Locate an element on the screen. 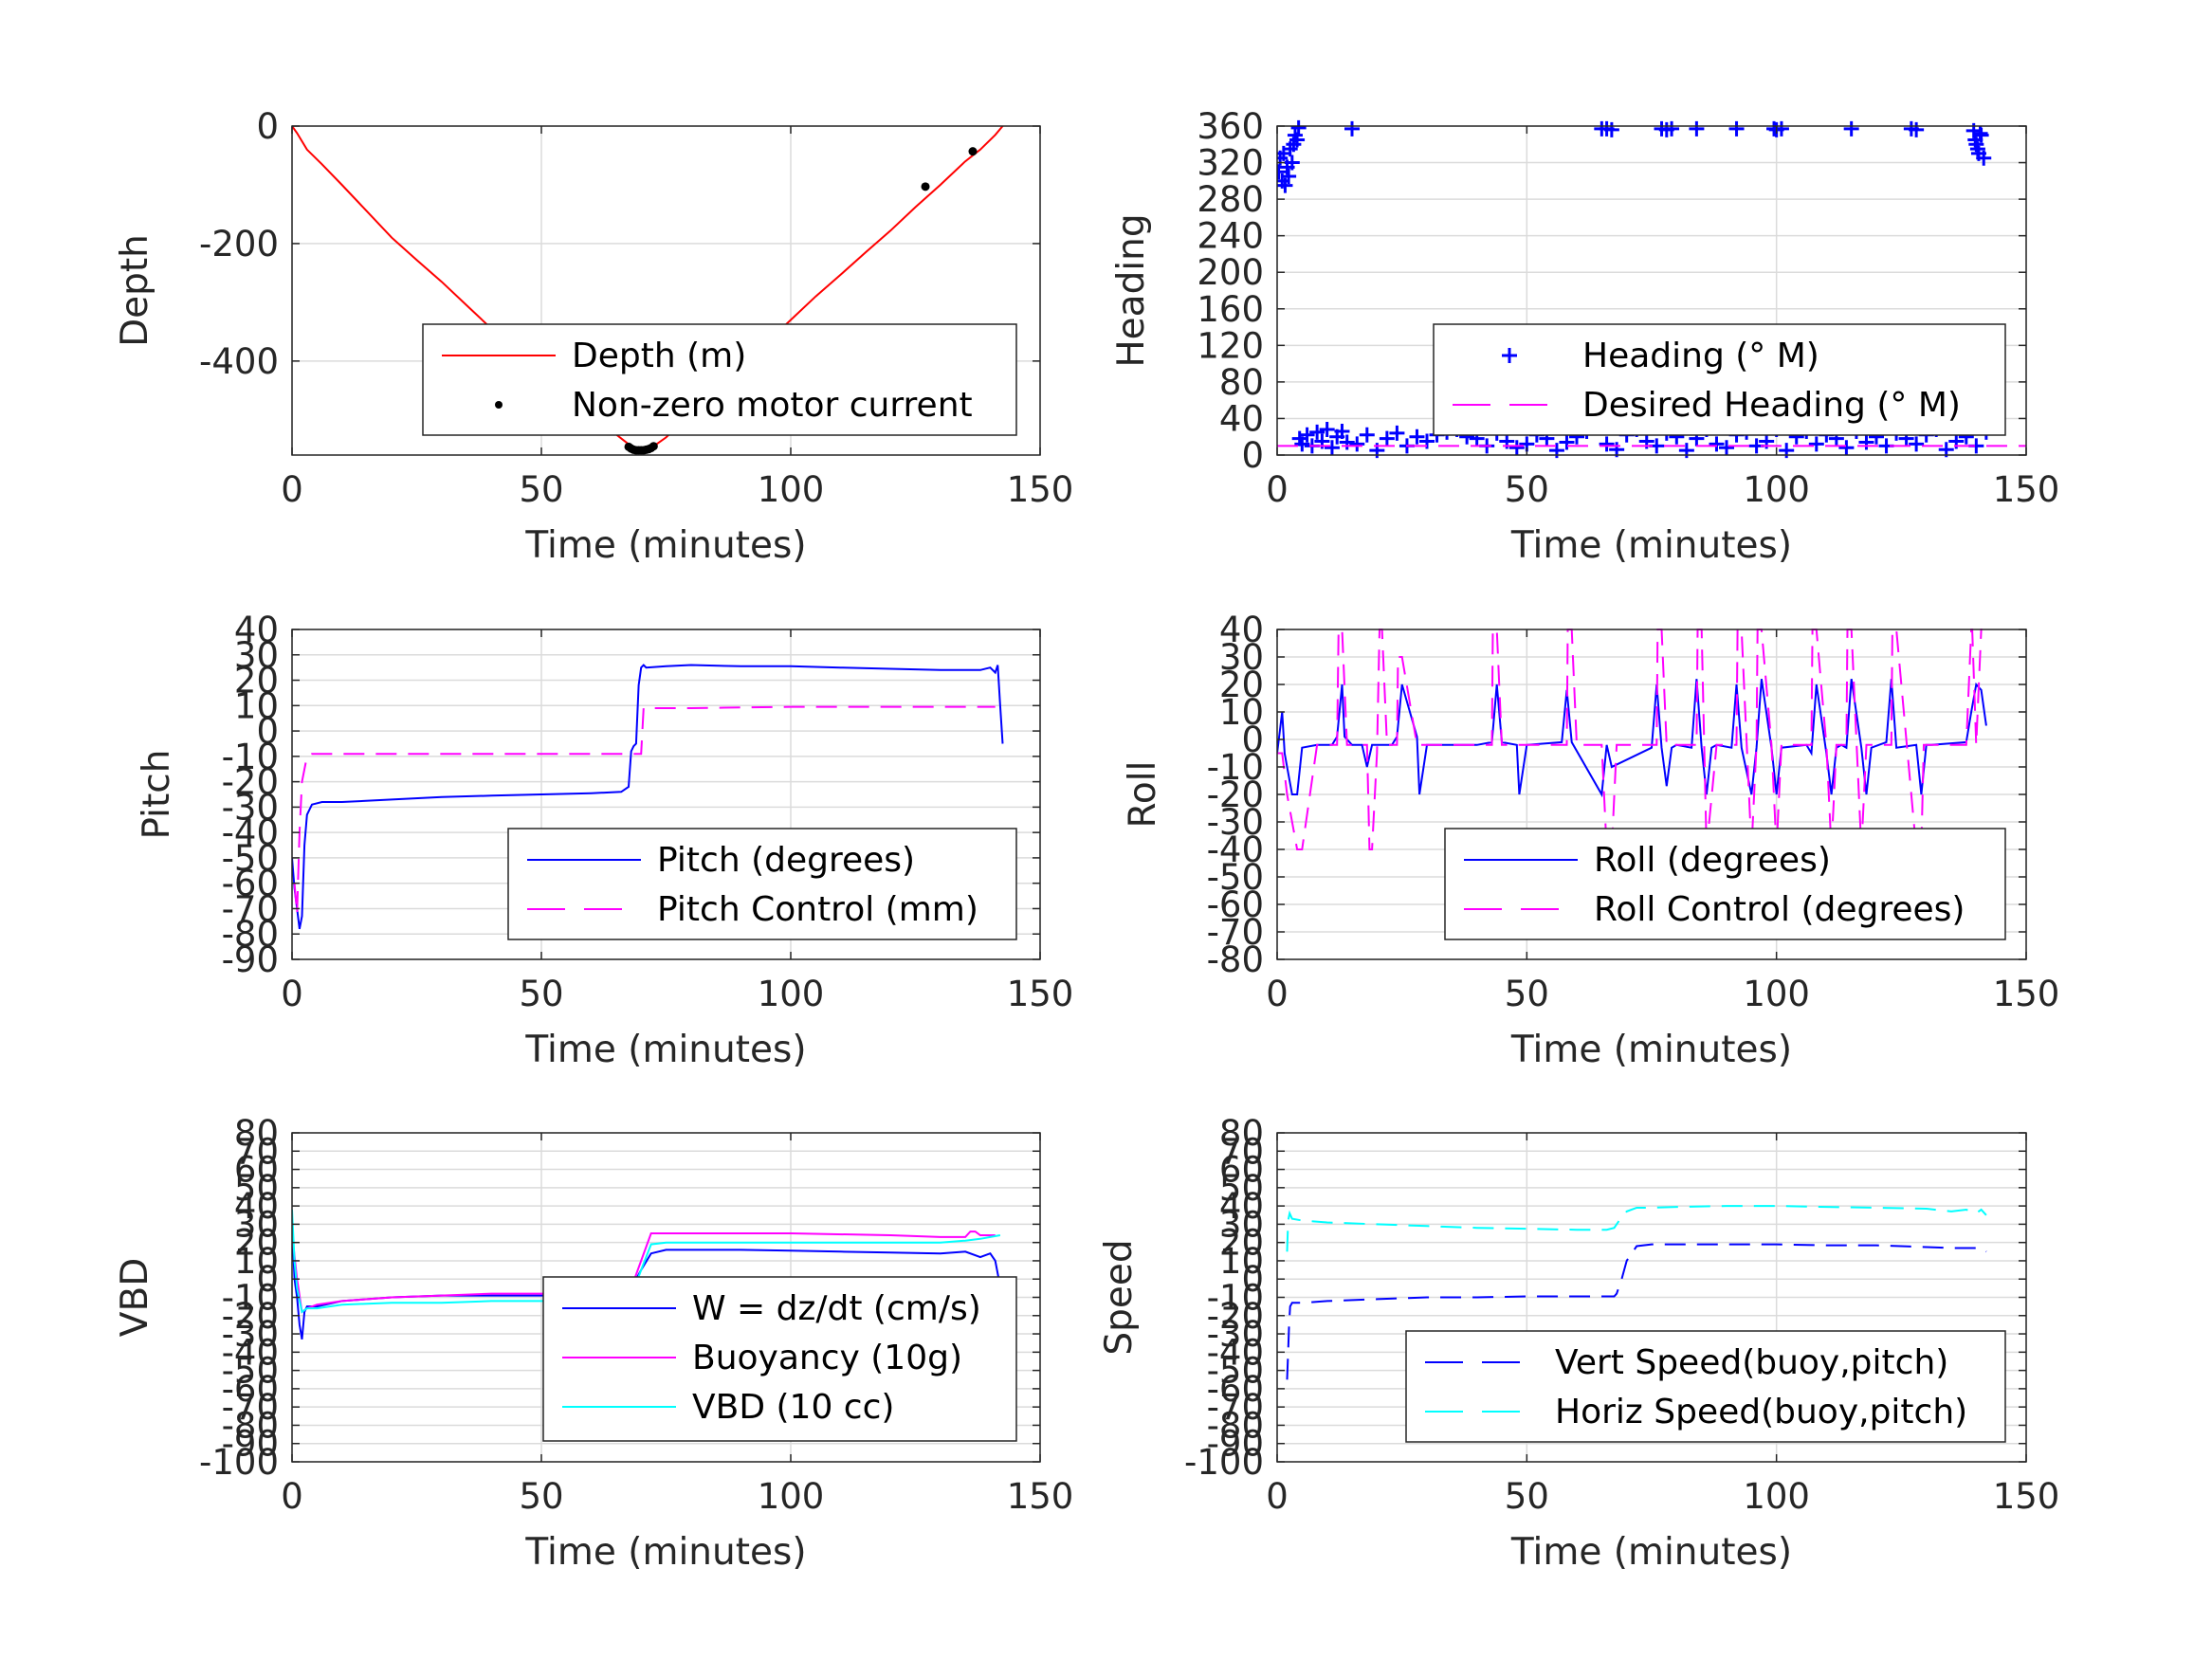 This screenshot has height=1659, width=2212. roll-ytick-label: -40 is located at coordinates (1235, 850).